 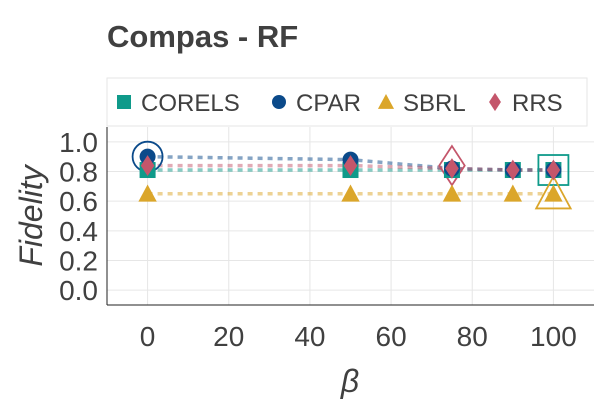 I want to click on legend: CORELS CPAR SBRL RRS, so click(x=347, y=102).